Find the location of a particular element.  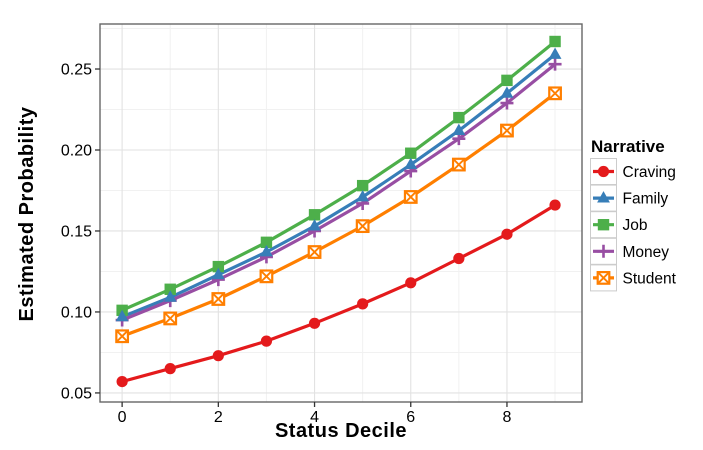

x-tick-label: 0 is located at coordinates (122, 417).